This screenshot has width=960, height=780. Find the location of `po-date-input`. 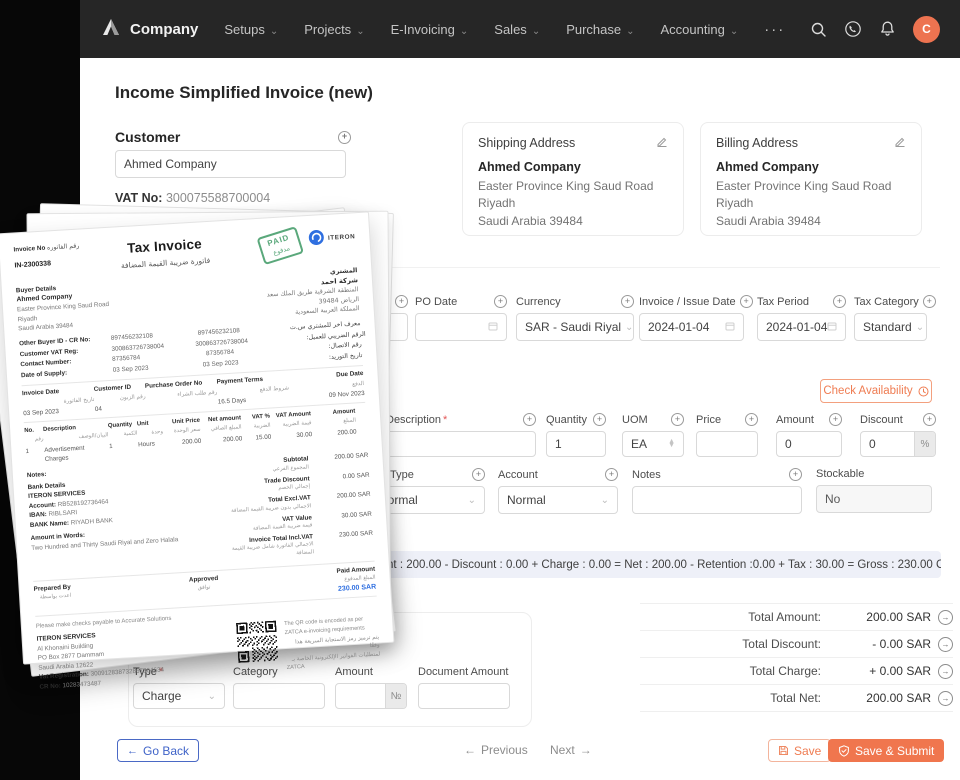

po-date-input is located at coordinates (461, 327).